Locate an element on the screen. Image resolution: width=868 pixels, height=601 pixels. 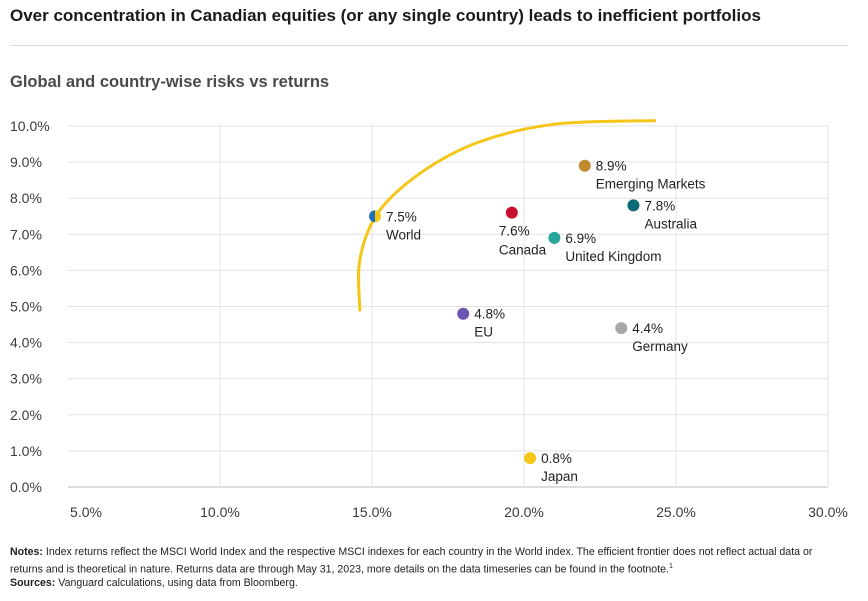
data-label-name: EU is located at coordinates (483, 332).